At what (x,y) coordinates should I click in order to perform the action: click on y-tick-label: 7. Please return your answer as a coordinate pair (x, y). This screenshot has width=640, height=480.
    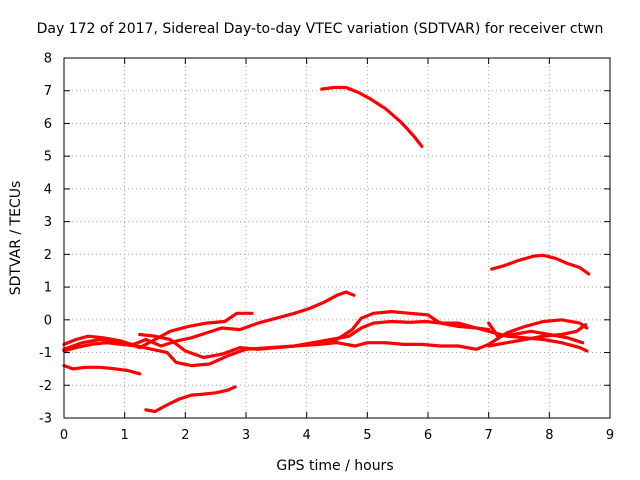
    Looking at the image, I should click on (48, 91).